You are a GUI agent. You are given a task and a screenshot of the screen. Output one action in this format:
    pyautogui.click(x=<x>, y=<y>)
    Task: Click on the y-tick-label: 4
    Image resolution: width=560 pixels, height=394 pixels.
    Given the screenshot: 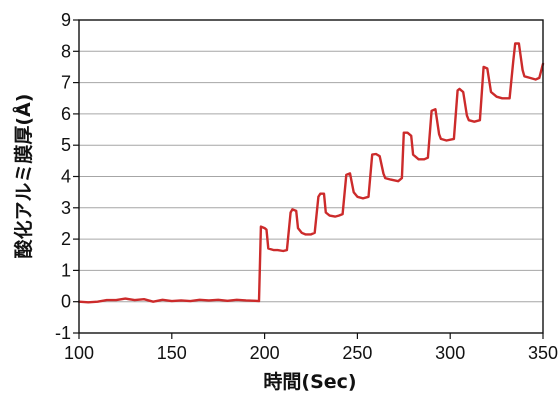 What is the action you would take?
    pyautogui.click(x=66, y=177)
    